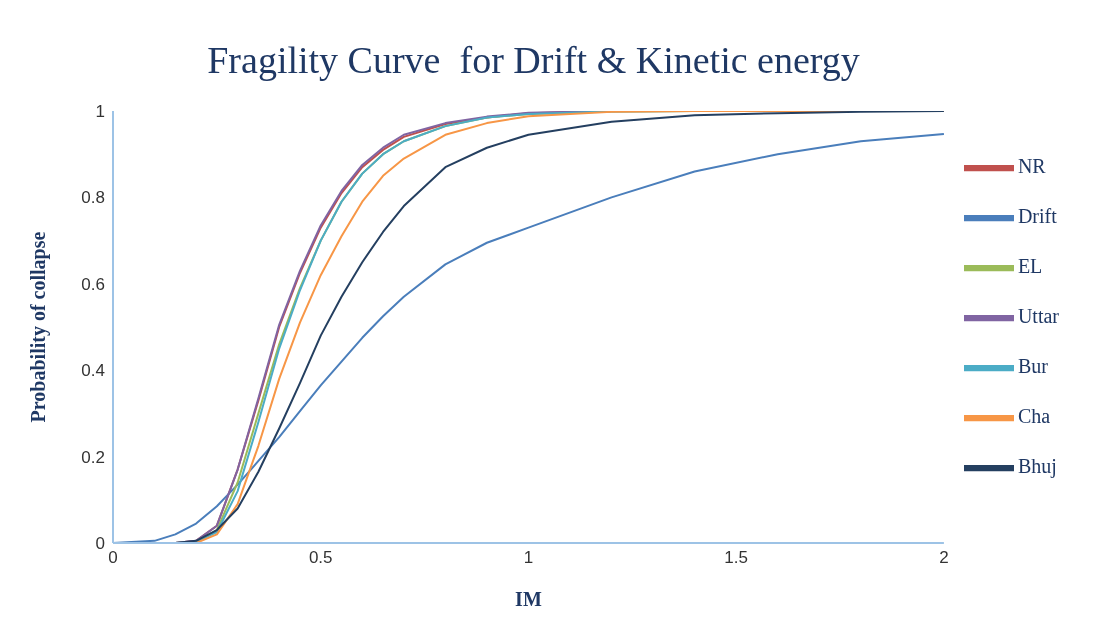 Image resolution: width=1097 pixels, height=637 pixels. Describe the element at coordinates (100, 112) in the screenshot. I see `y-tick-label: 1` at that location.